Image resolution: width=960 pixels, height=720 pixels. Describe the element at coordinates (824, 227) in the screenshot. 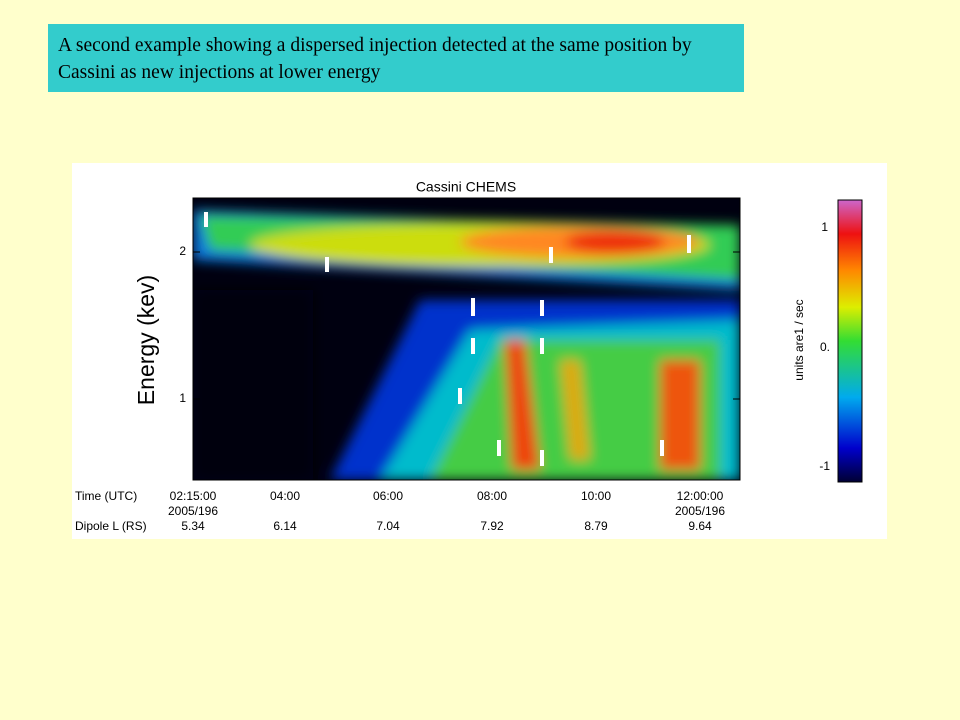

I see `colorbar-tick: 1` at that location.